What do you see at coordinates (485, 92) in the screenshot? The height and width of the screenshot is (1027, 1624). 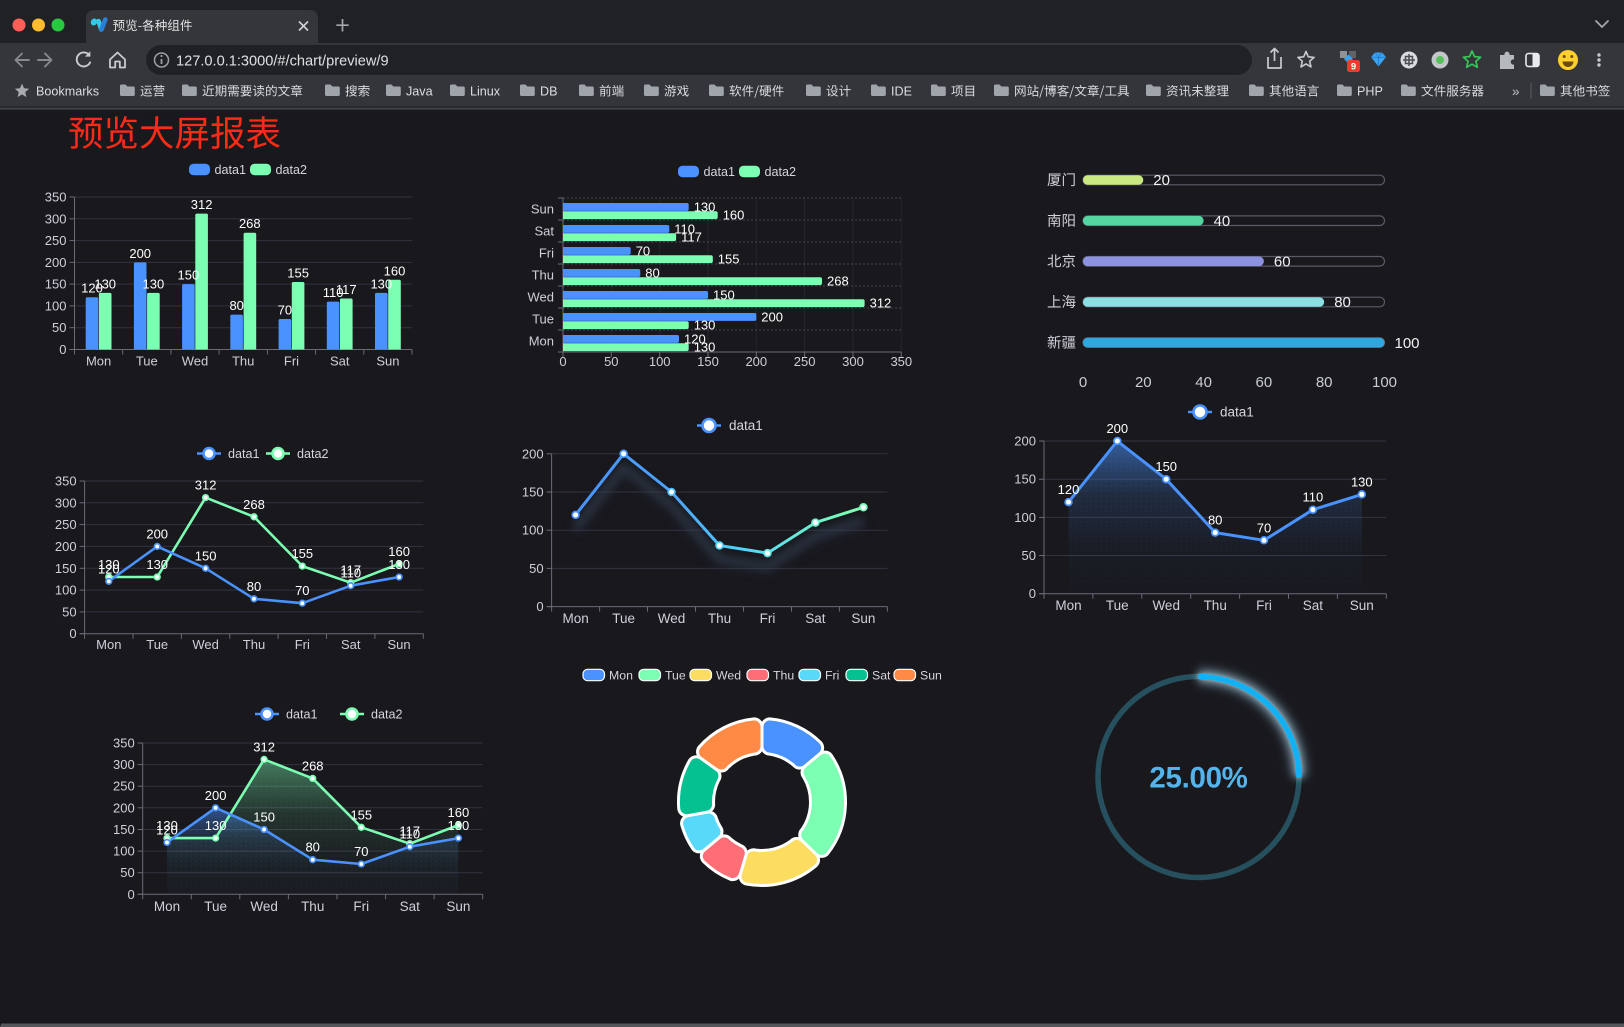 I see `svg-text: Linux` at bounding box center [485, 92].